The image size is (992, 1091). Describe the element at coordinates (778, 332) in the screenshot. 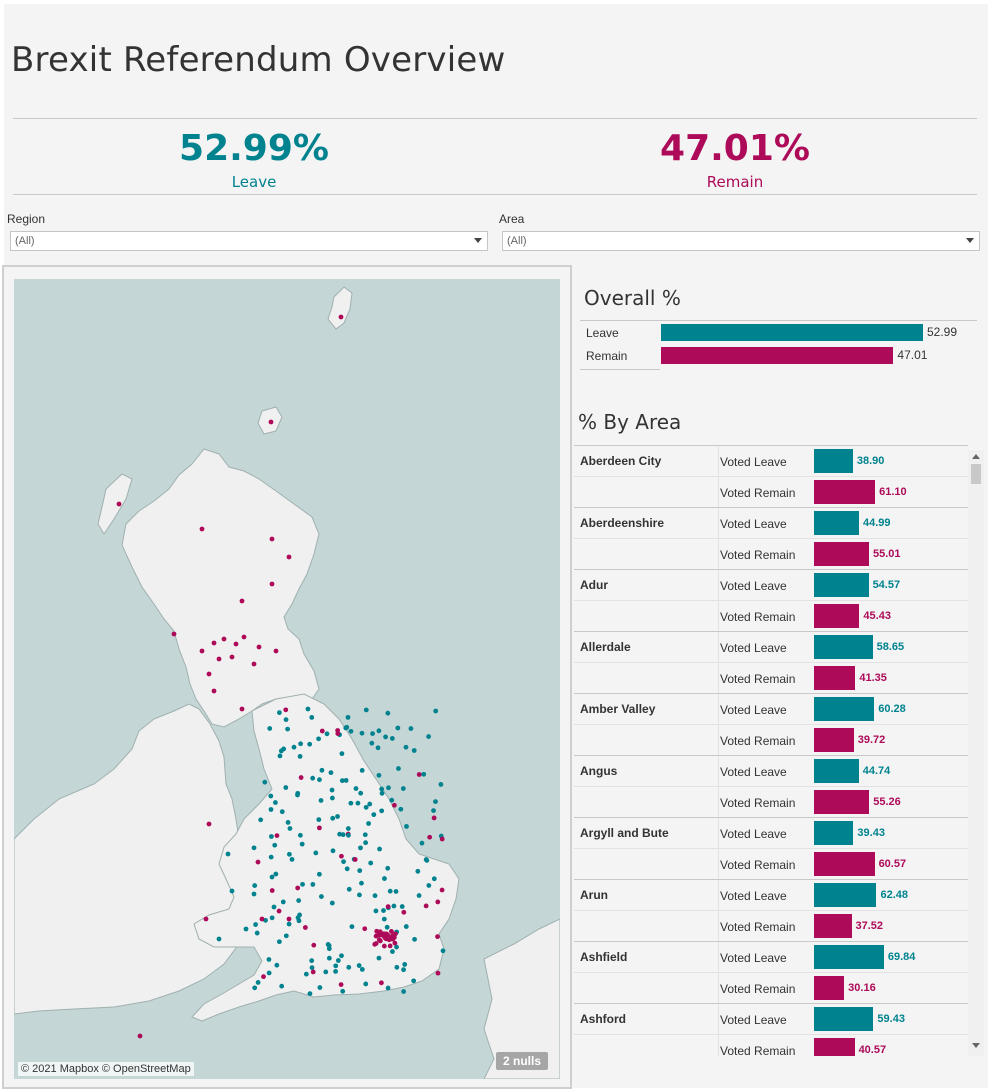

I see `overall-row-leave: Leave 52.99` at that location.